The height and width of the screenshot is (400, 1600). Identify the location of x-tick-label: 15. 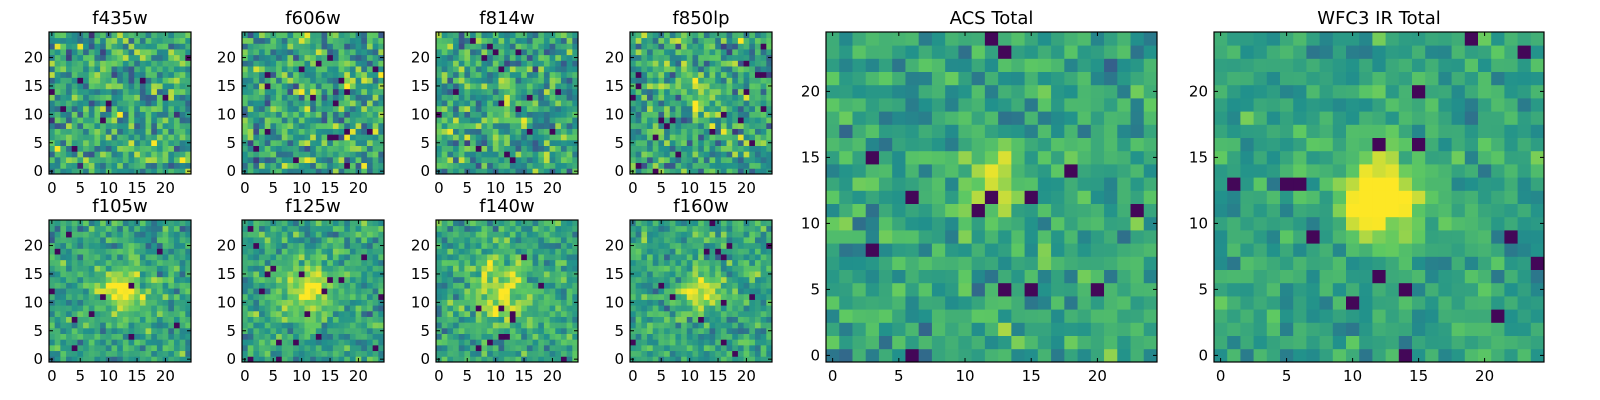
(136, 376).